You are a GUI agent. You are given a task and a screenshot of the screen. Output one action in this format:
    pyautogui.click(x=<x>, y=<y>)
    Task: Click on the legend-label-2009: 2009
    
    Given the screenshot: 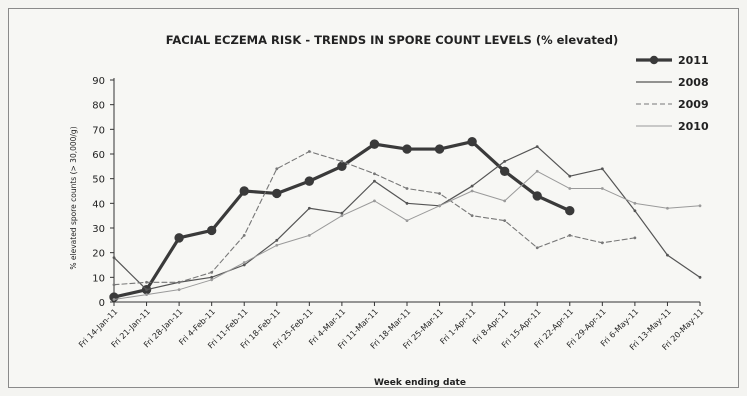 What is the action you would take?
    pyautogui.click(x=693, y=104)
    